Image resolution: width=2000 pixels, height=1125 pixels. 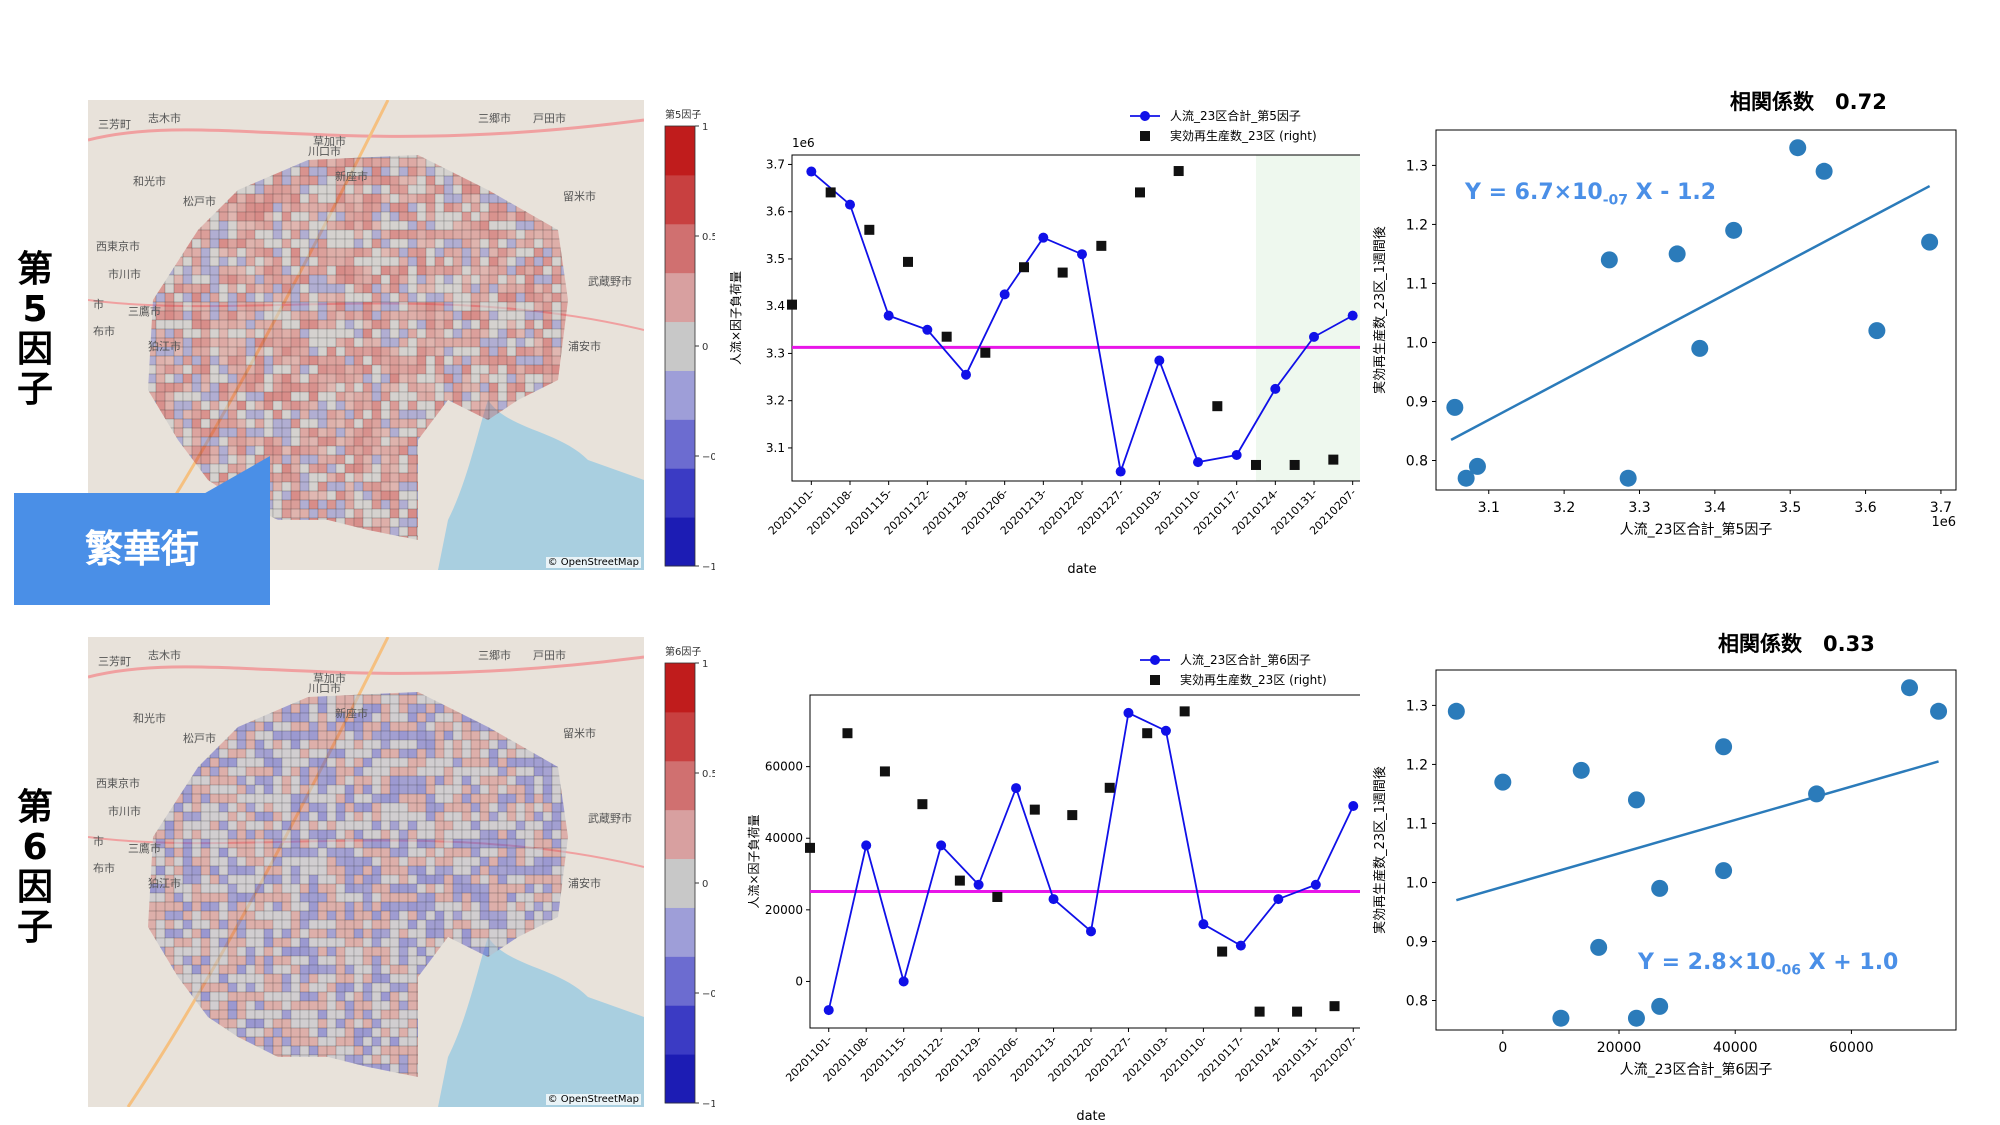 What do you see at coordinates (1609, 260) in the screenshot?
I see `scatter-point` at bounding box center [1609, 260].